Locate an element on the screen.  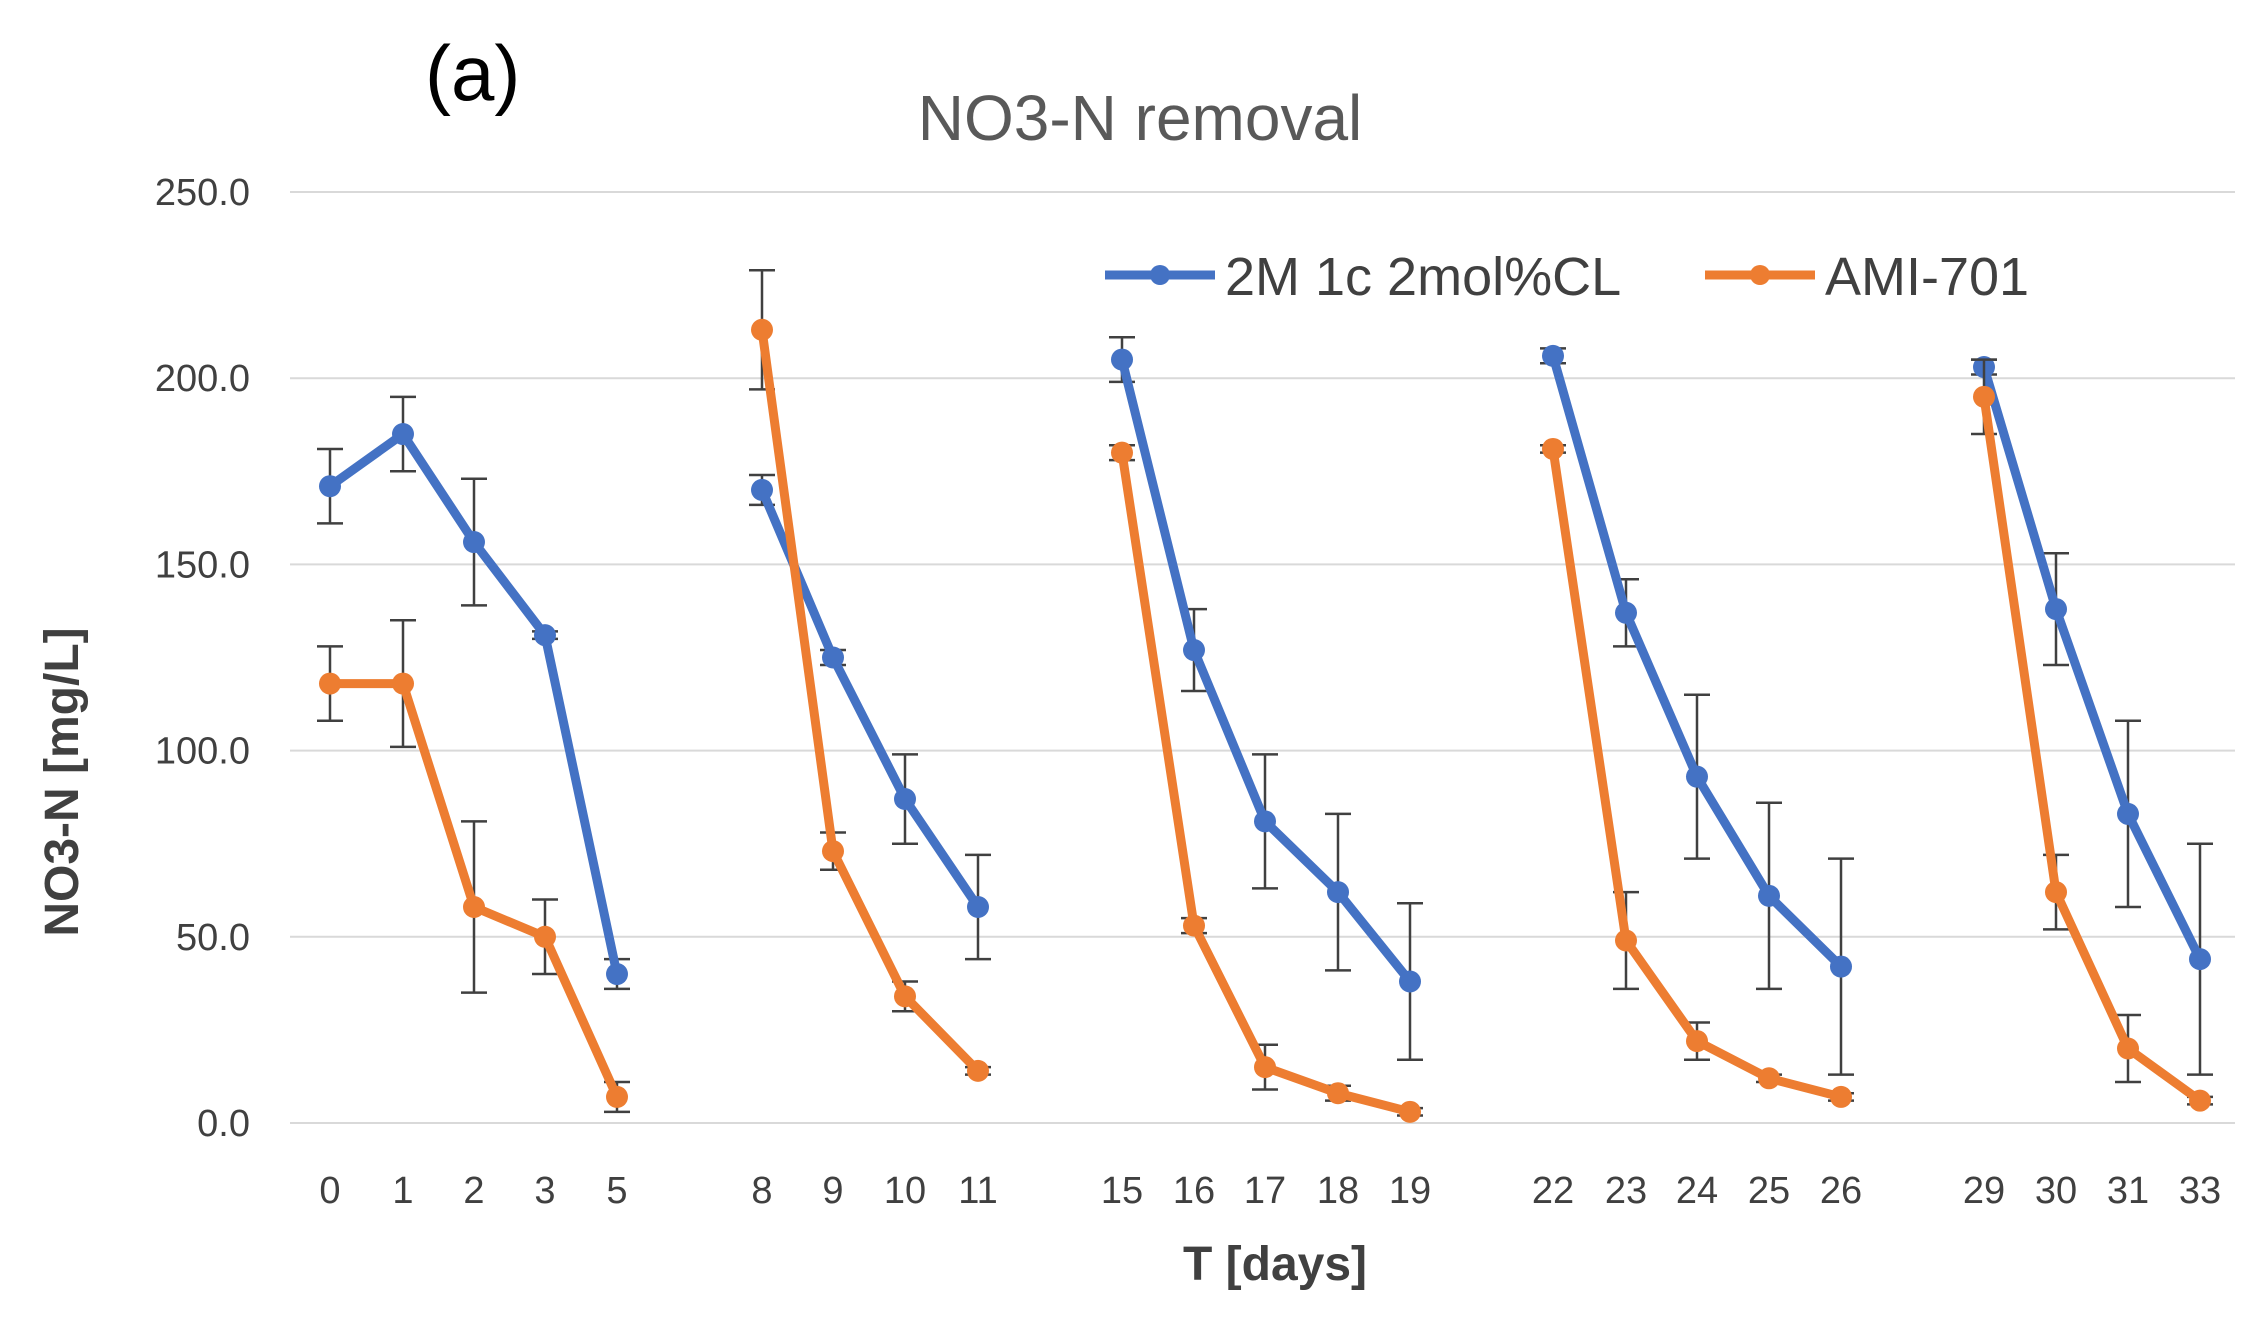
x-tick-label: 22 is located at coordinates (1553, 1191).